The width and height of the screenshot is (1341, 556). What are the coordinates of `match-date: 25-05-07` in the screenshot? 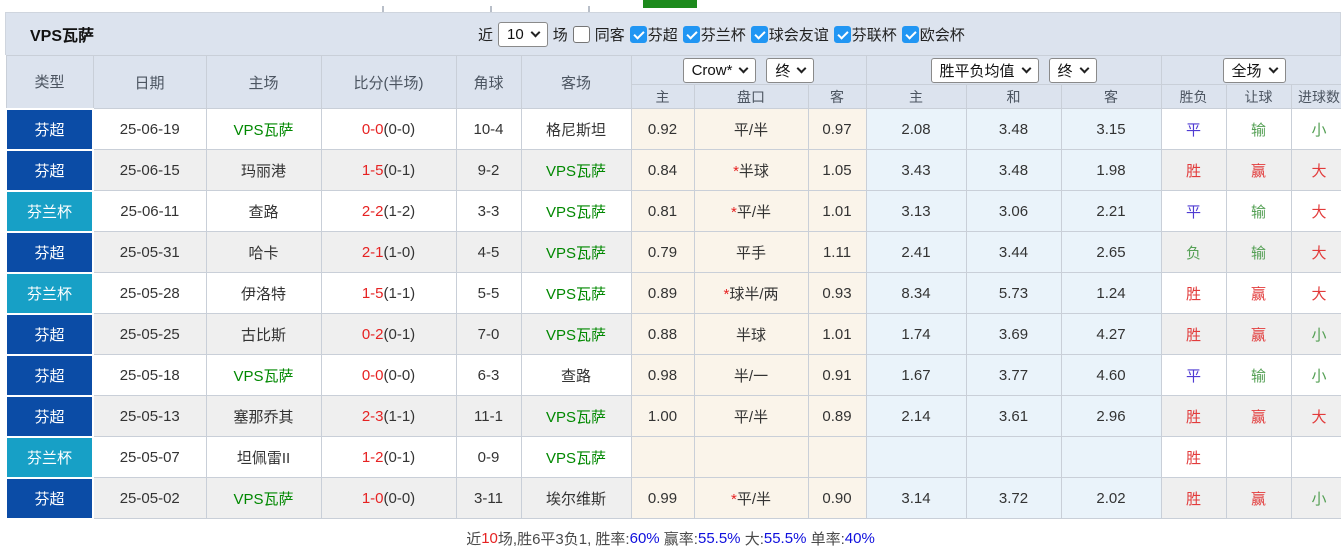 It's located at (149, 457).